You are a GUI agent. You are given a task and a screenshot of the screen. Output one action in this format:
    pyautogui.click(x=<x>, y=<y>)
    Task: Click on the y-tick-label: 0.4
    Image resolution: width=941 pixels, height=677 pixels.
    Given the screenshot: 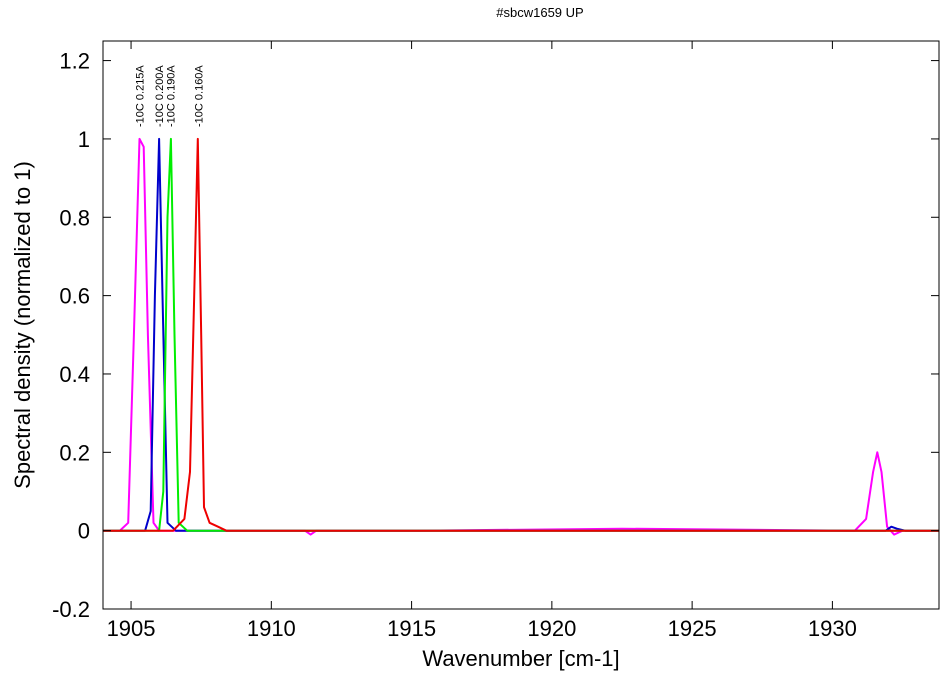 What is the action you would take?
    pyautogui.click(x=74, y=374)
    